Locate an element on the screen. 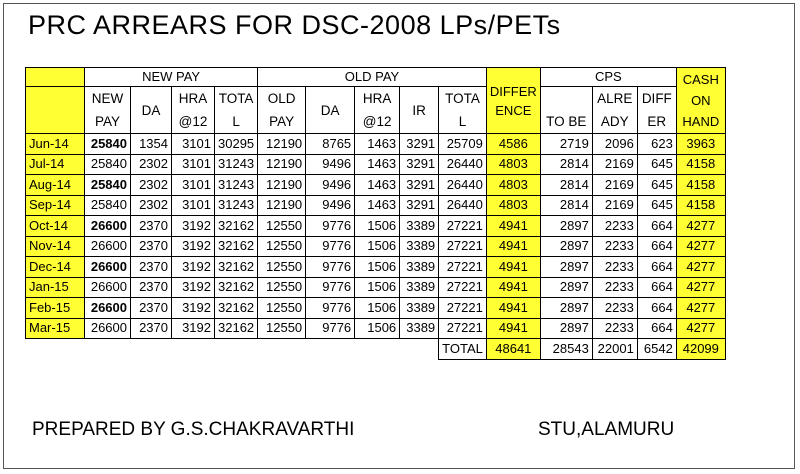 This screenshot has height=474, width=800. month-cell: Nov-14 is located at coordinates (55, 246).